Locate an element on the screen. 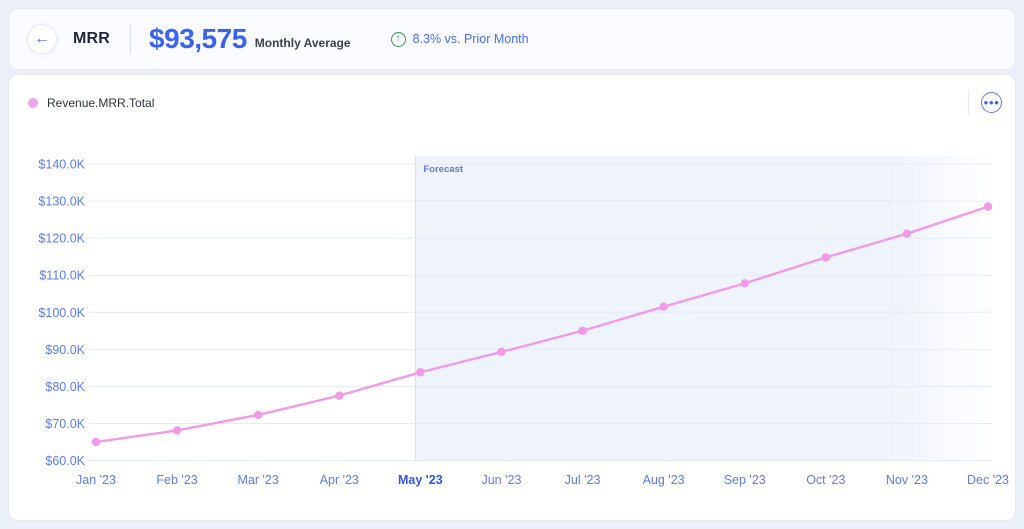 Image resolution: width=1024 pixels, height=529 pixels. legend-series-label: Revenue.MRR.Total is located at coordinates (101, 103).